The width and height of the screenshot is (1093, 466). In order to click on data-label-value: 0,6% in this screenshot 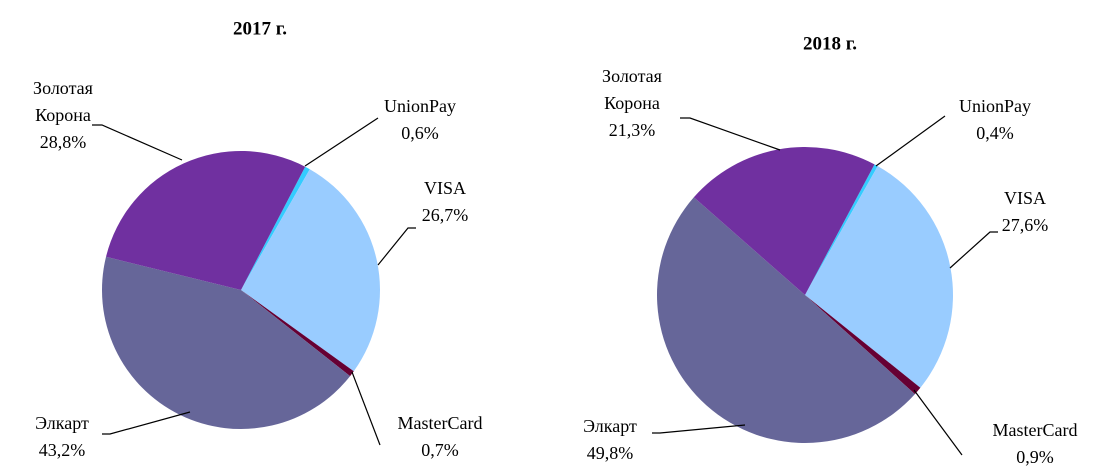, I will do `click(420, 133)`.